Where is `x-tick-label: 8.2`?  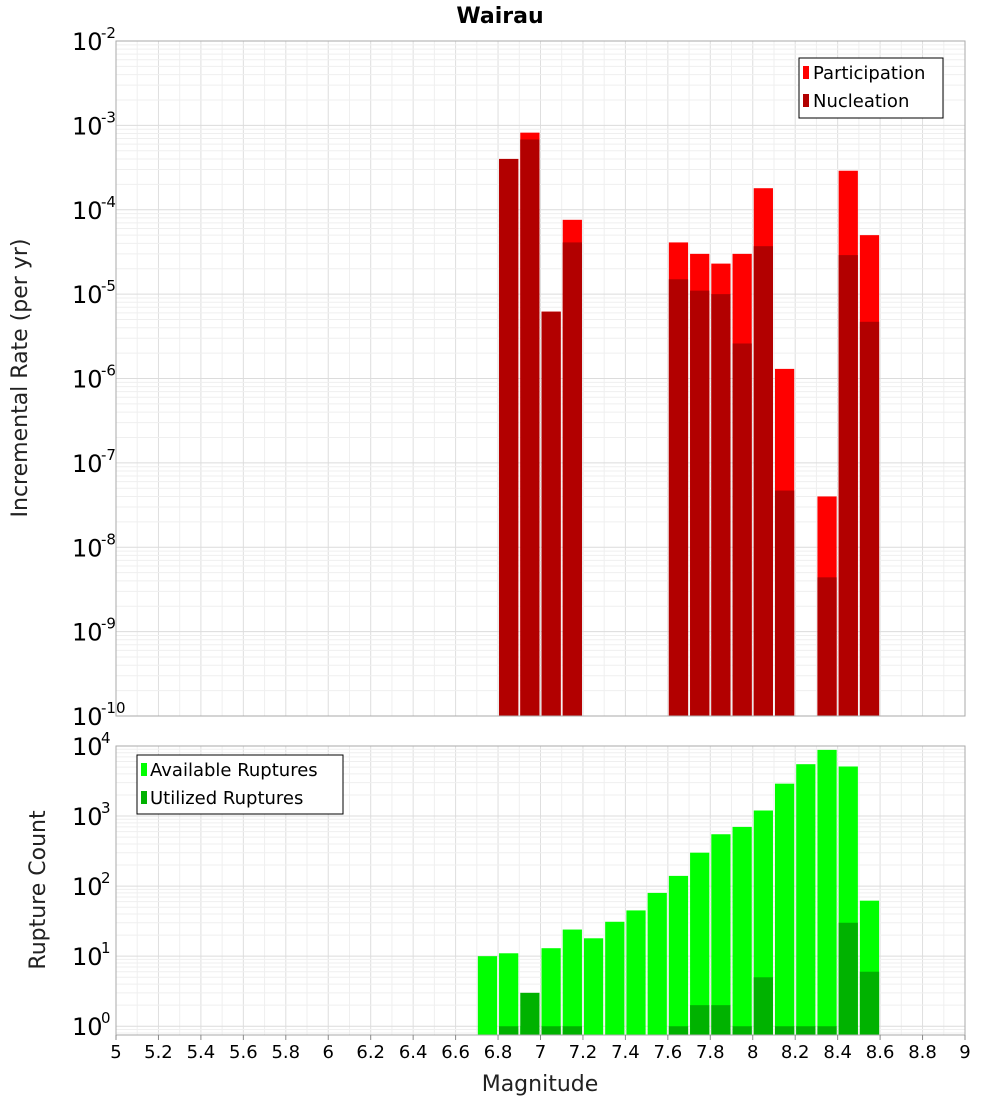
x-tick-label: 8.2 is located at coordinates (795, 1052).